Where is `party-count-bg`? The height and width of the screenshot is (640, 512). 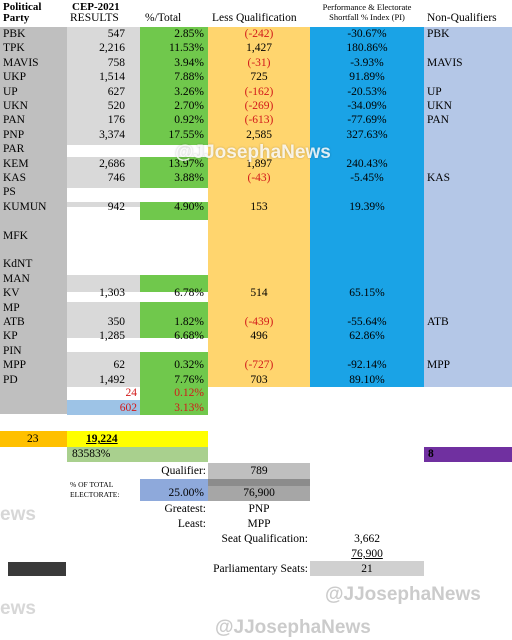 party-count-bg is located at coordinates (33, 439).